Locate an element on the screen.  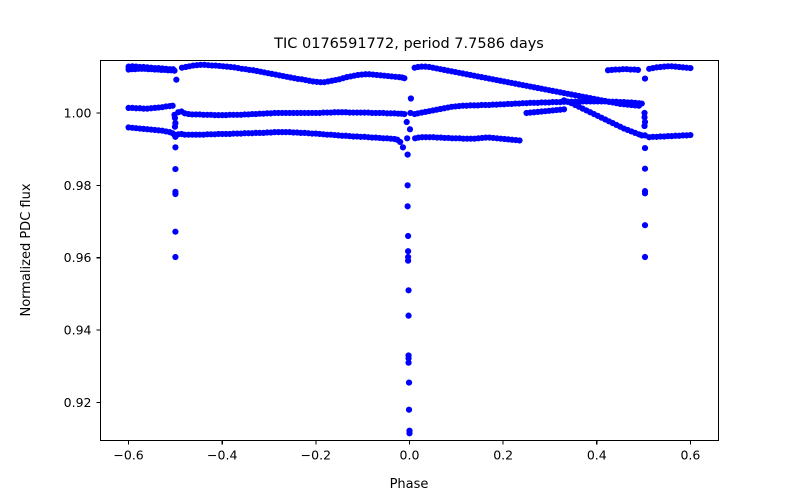
x-tick-label: −0.6 is located at coordinates (128, 455).